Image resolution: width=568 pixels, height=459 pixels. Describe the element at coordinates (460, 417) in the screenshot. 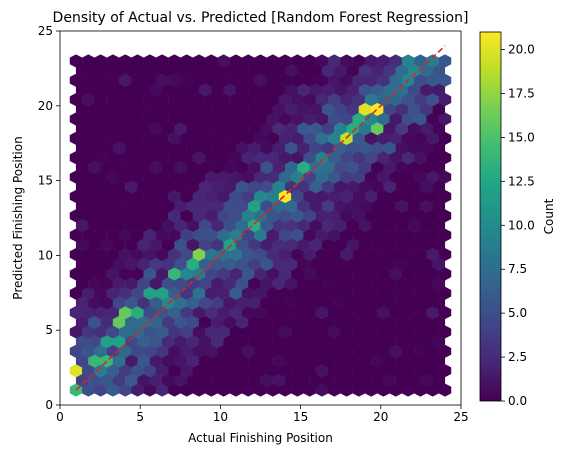

I see `x-tick-label: 25` at that location.